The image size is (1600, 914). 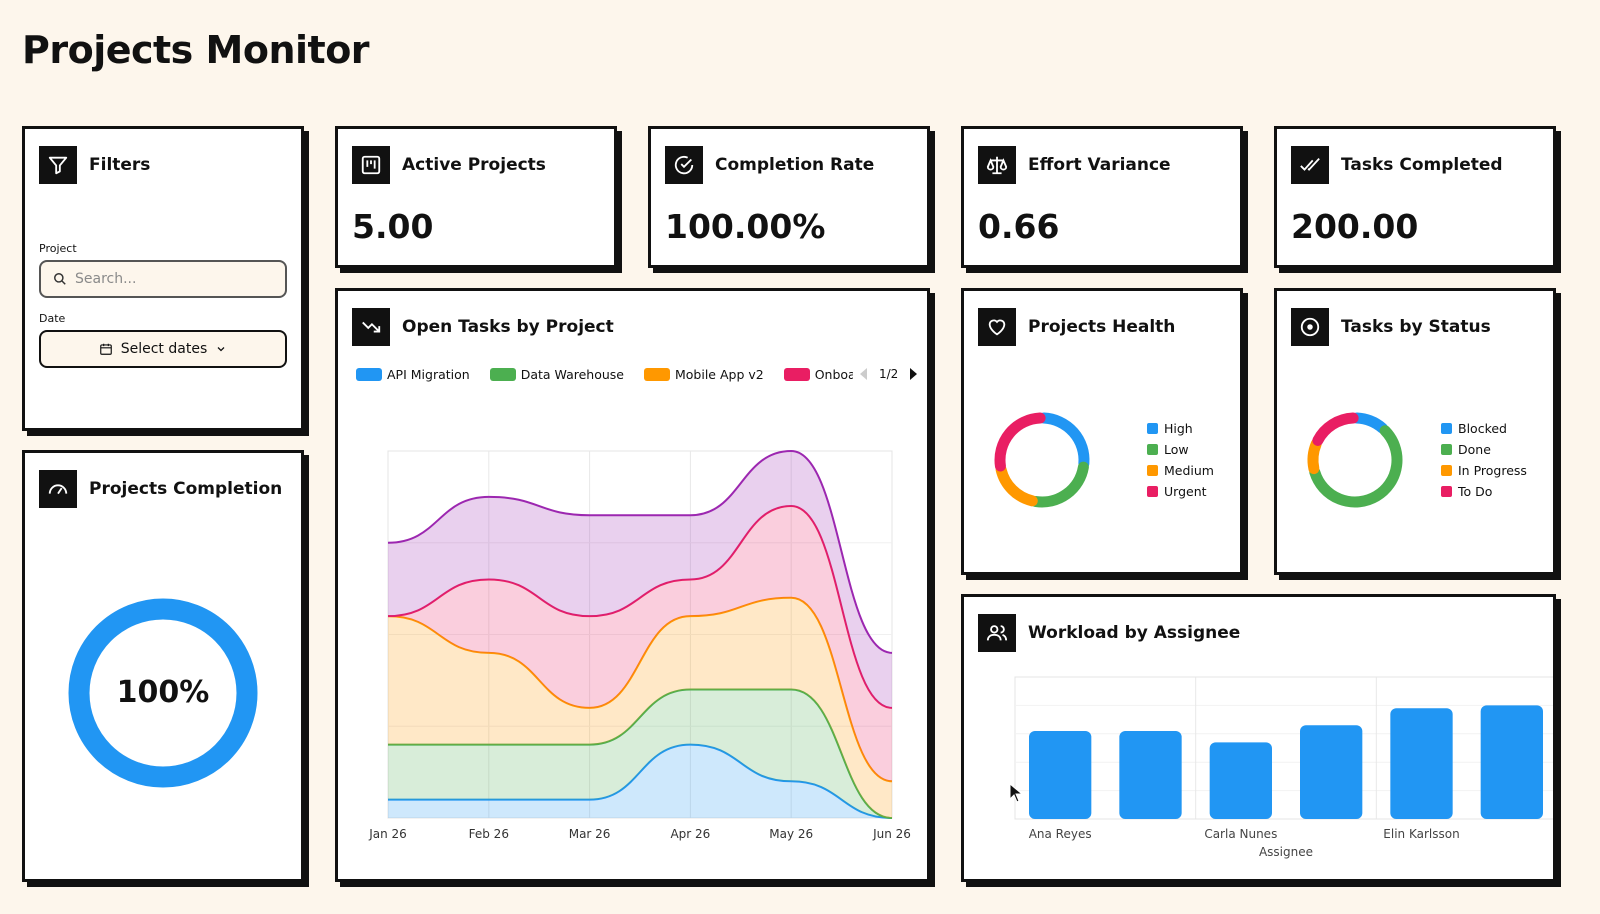 I want to click on x-tick-label: Feb 26, so click(x=489, y=834).